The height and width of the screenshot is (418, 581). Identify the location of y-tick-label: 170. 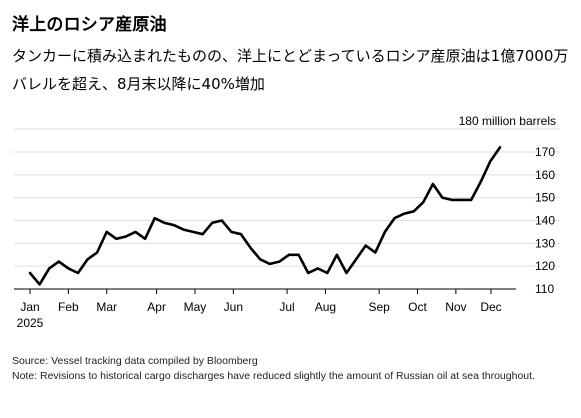
(545, 152).